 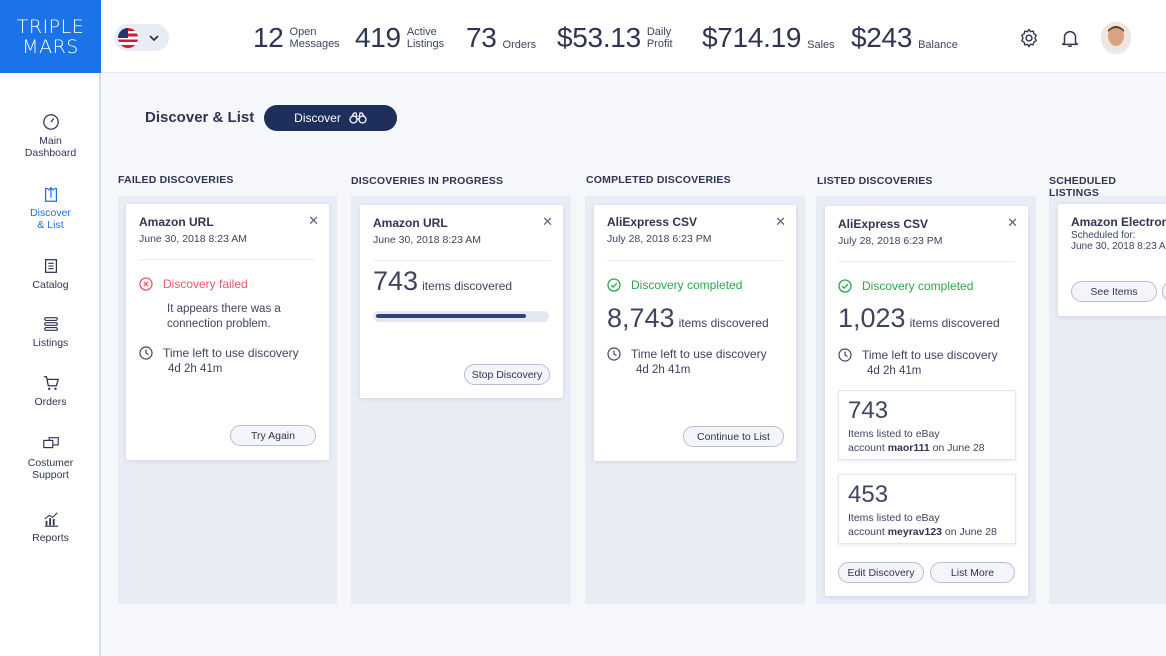 What do you see at coordinates (50, 402) in the screenshot?
I see `sidebar-item-label: Orders` at bounding box center [50, 402].